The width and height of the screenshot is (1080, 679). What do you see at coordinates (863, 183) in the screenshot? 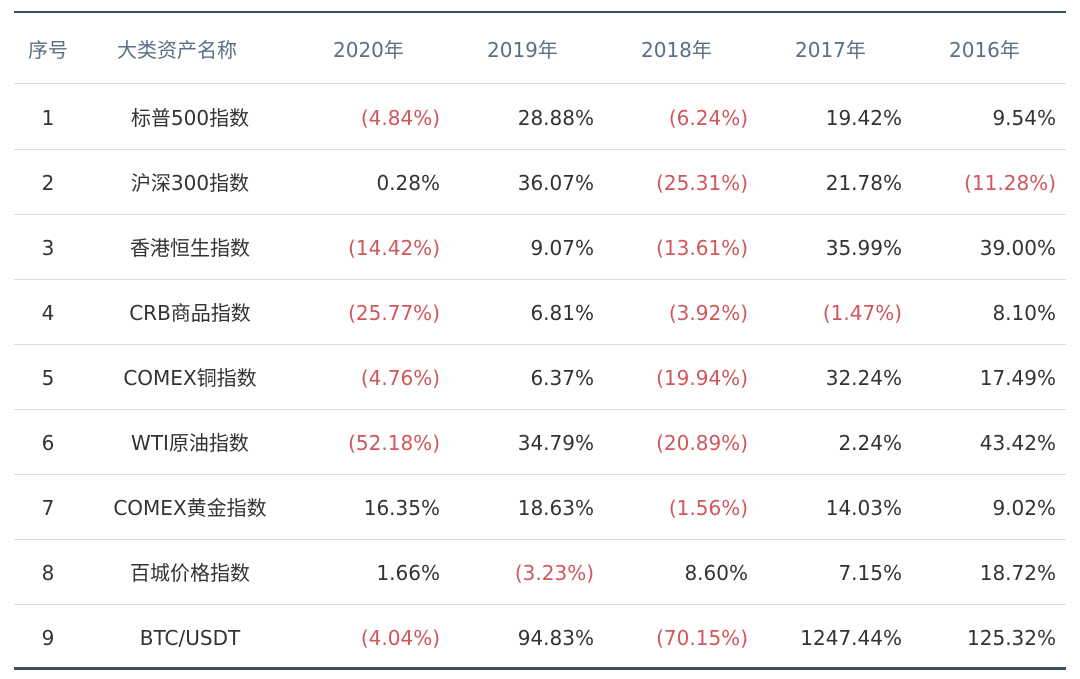
I see `return-value: 21.78%` at bounding box center [863, 183].